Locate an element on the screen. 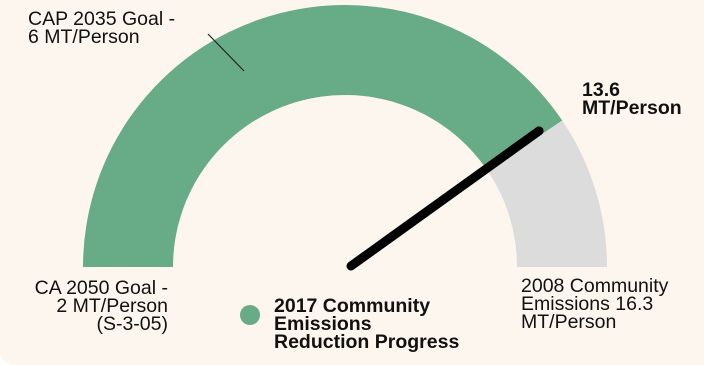  gauge-needle is located at coordinates (445, 198).